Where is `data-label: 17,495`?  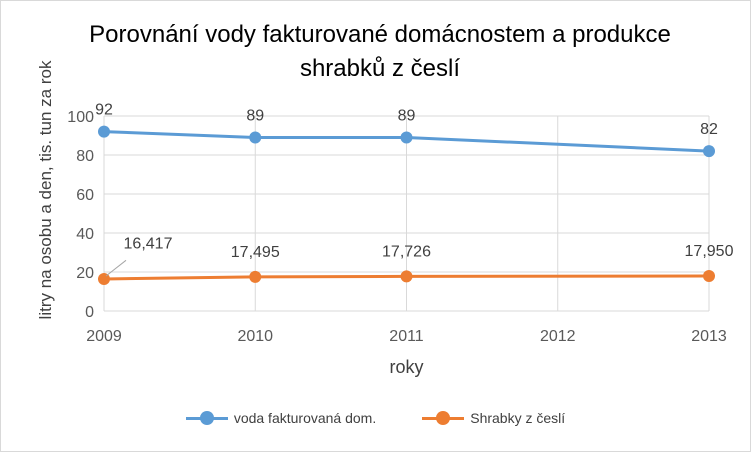 data-label: 17,495 is located at coordinates (255, 252).